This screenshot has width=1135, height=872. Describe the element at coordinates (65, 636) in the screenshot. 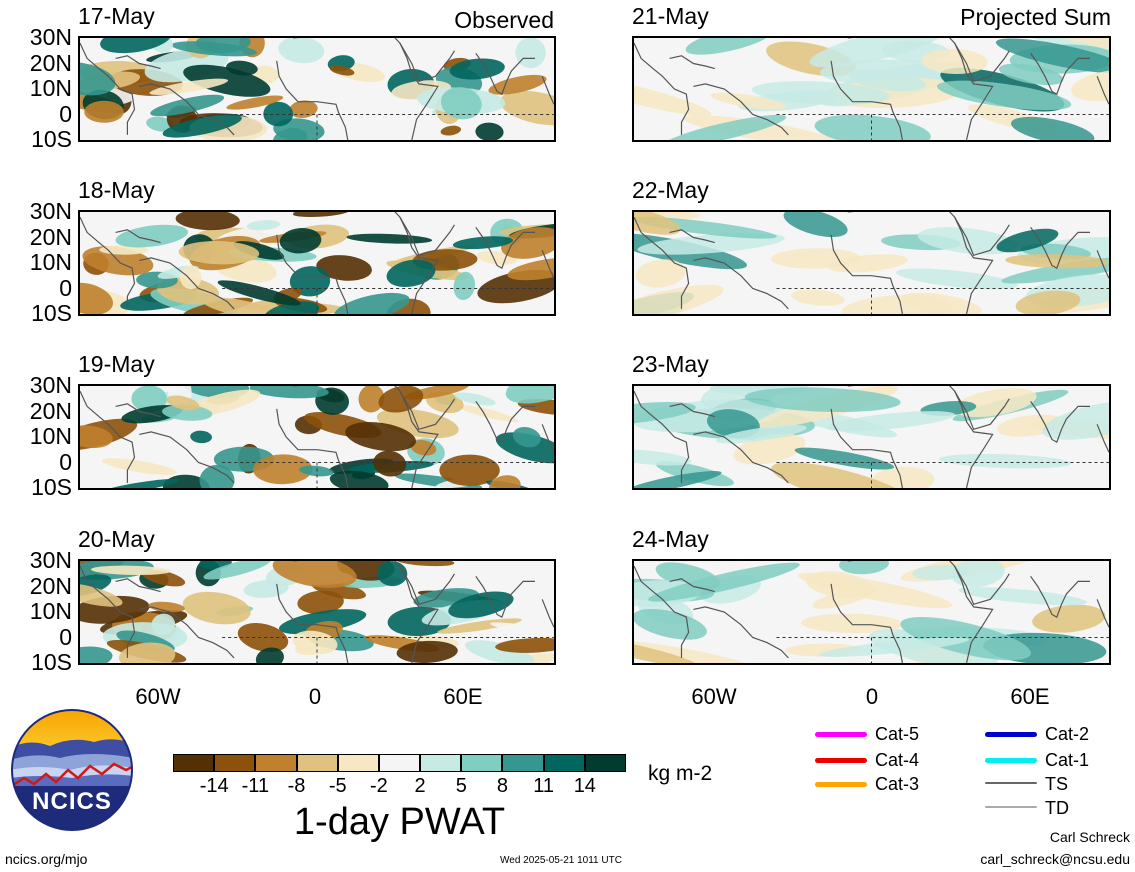

I see `lat-label-left-3-3: 0` at that location.